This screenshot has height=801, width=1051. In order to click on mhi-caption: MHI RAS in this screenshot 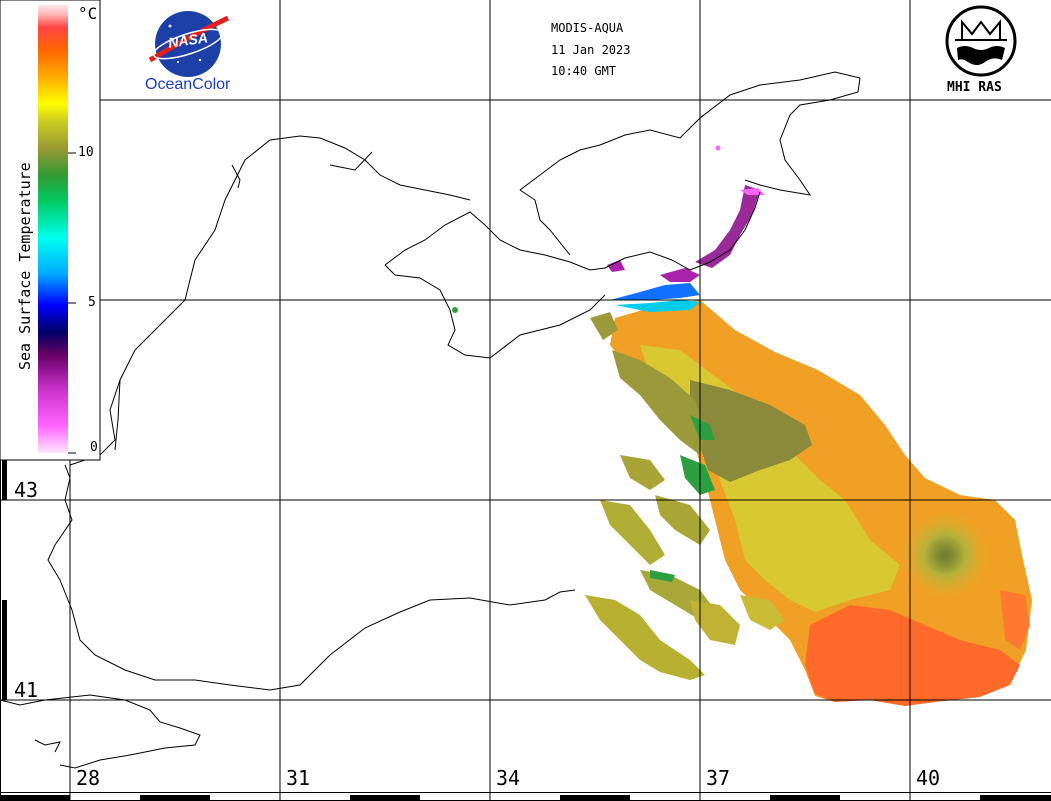, I will do `click(974, 87)`.